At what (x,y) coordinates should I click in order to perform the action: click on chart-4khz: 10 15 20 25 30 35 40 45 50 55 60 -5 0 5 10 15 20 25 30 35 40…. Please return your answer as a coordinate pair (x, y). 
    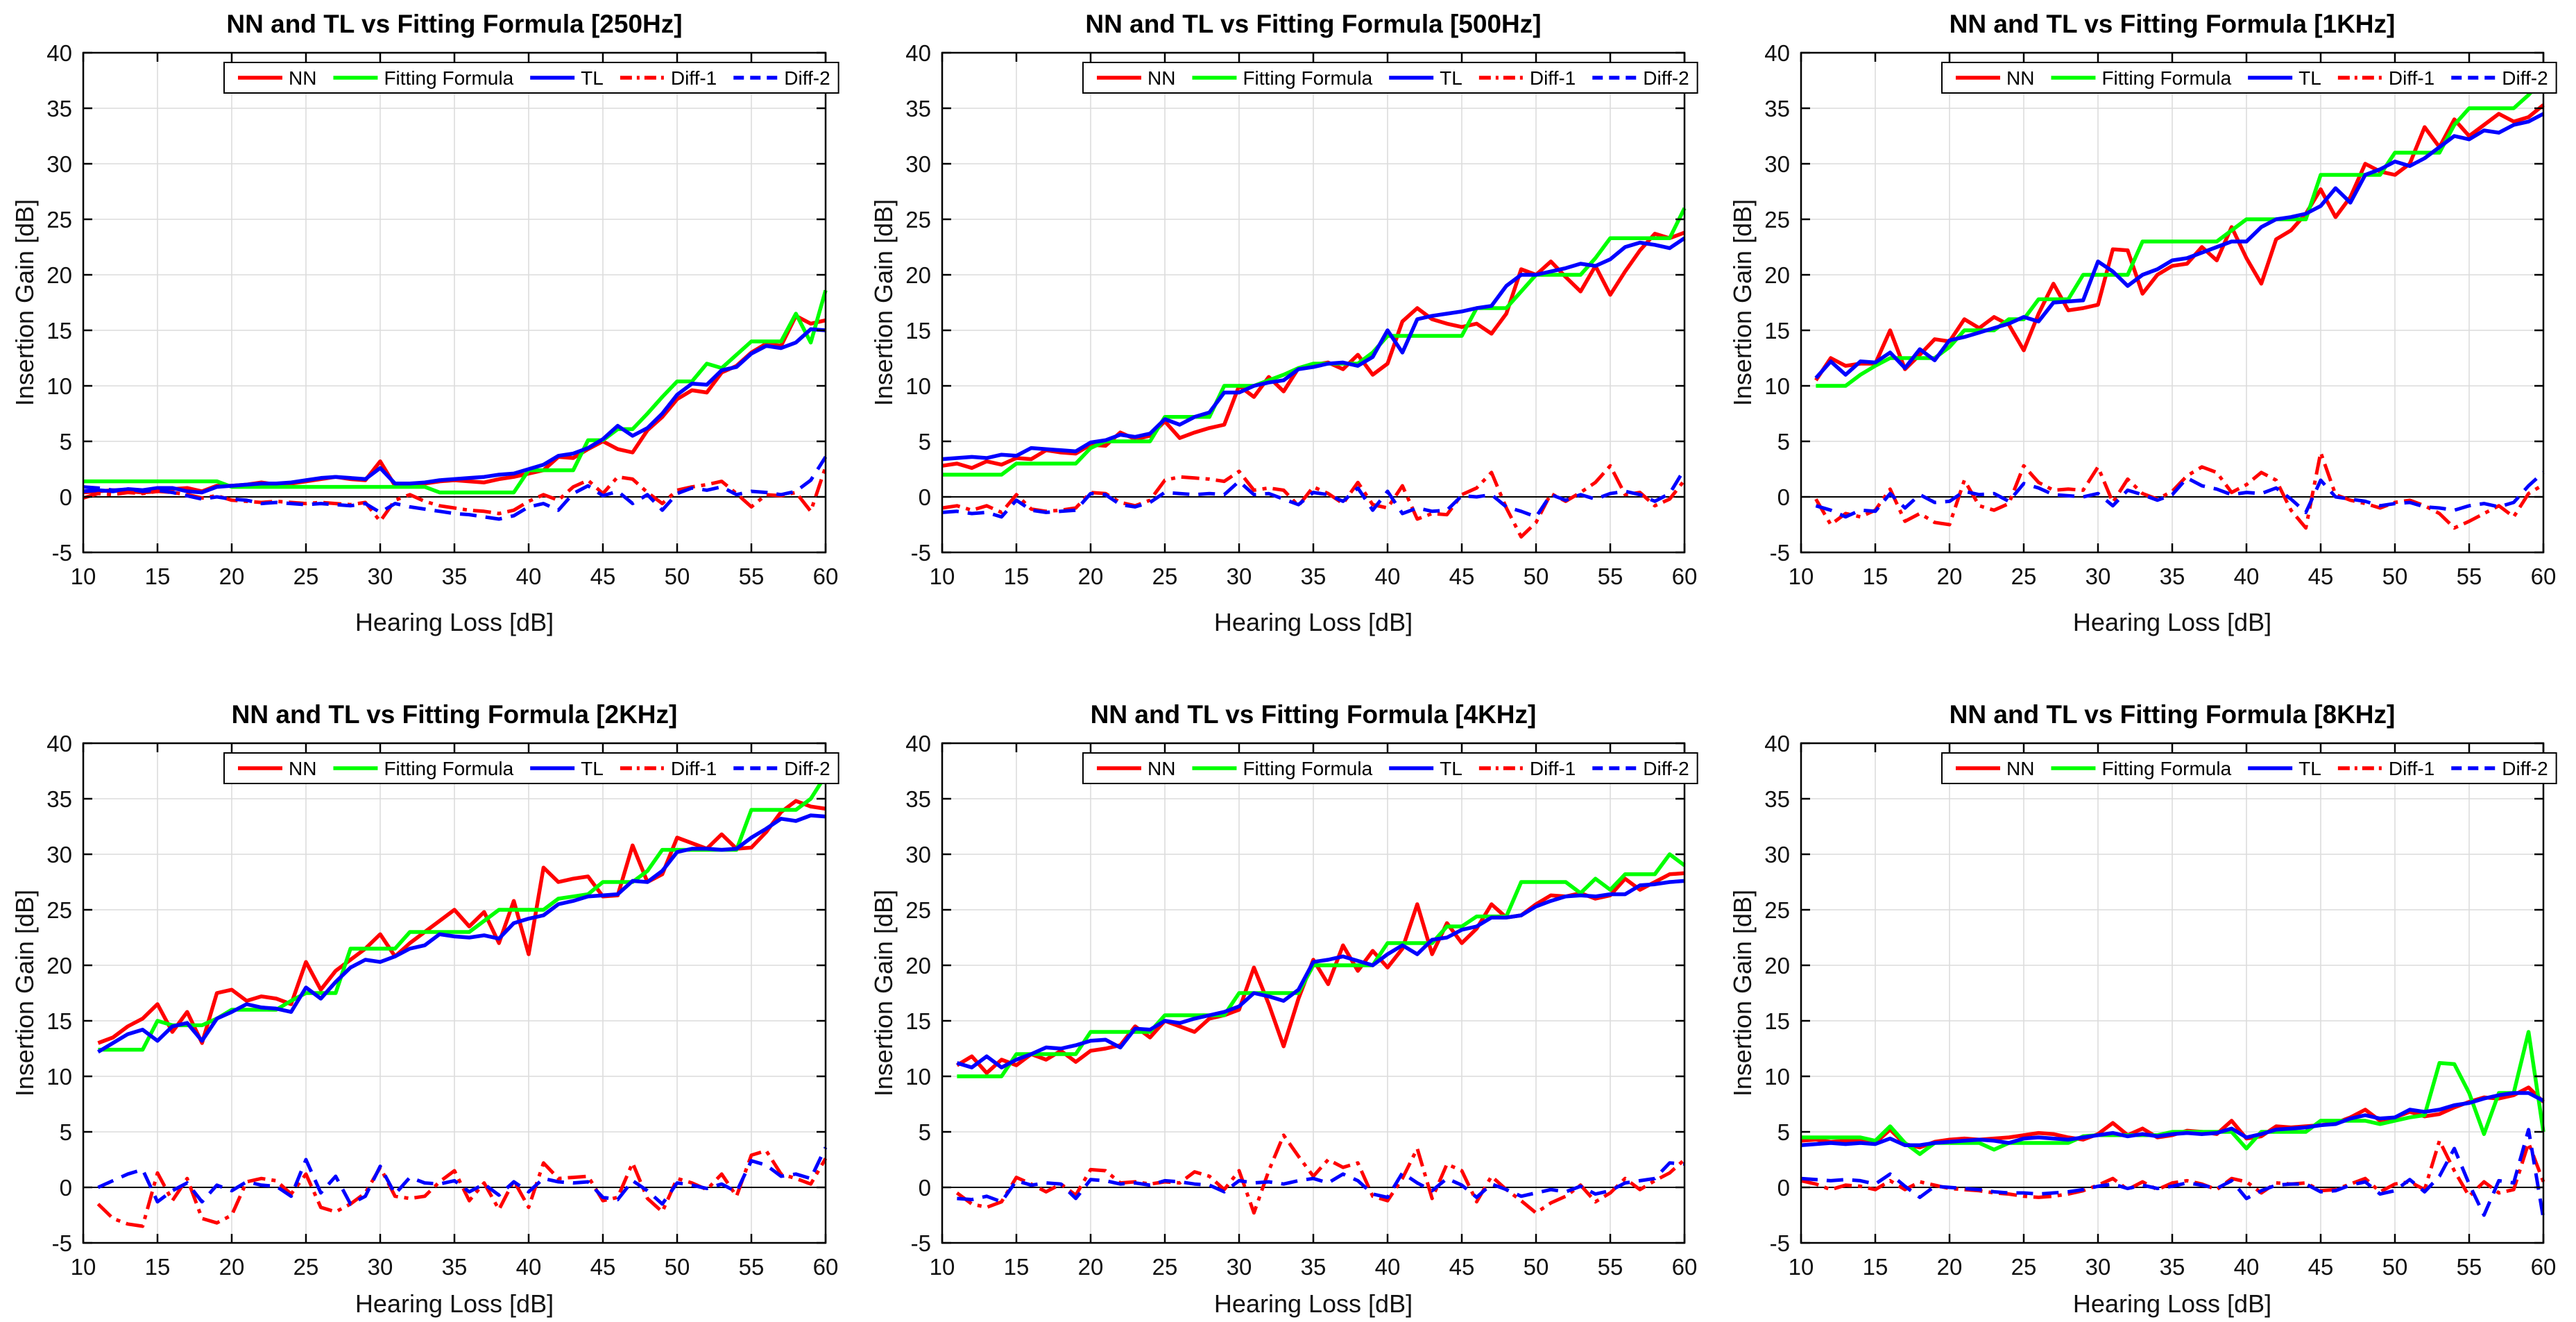
    Looking at the image, I should click on (1301, 1005).